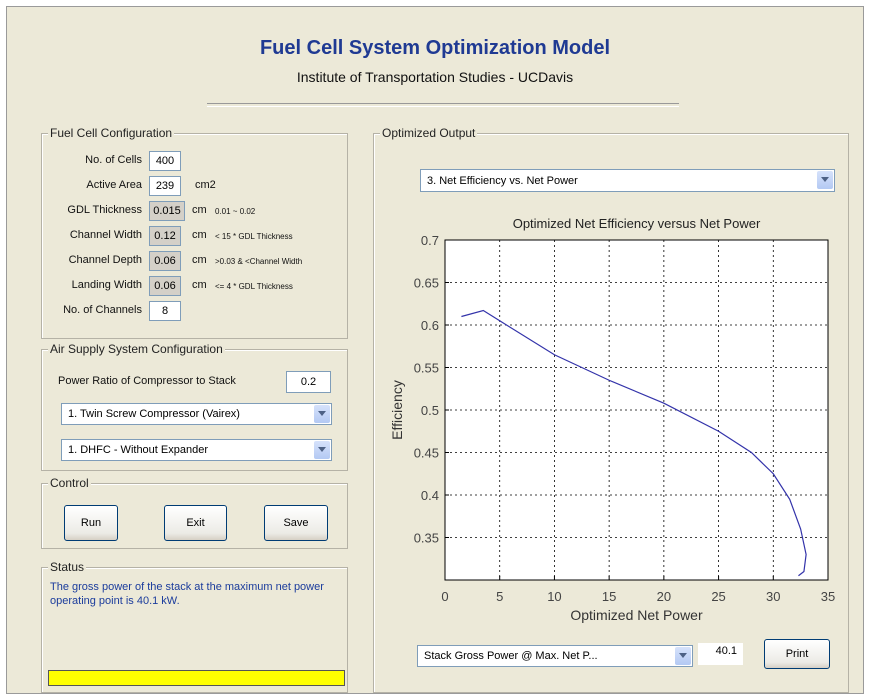 This screenshot has height=696, width=872. Describe the element at coordinates (154, 414) in the screenshot. I see `dropdown-text: 1. Twin Screw Compressor (Vairex)` at that location.